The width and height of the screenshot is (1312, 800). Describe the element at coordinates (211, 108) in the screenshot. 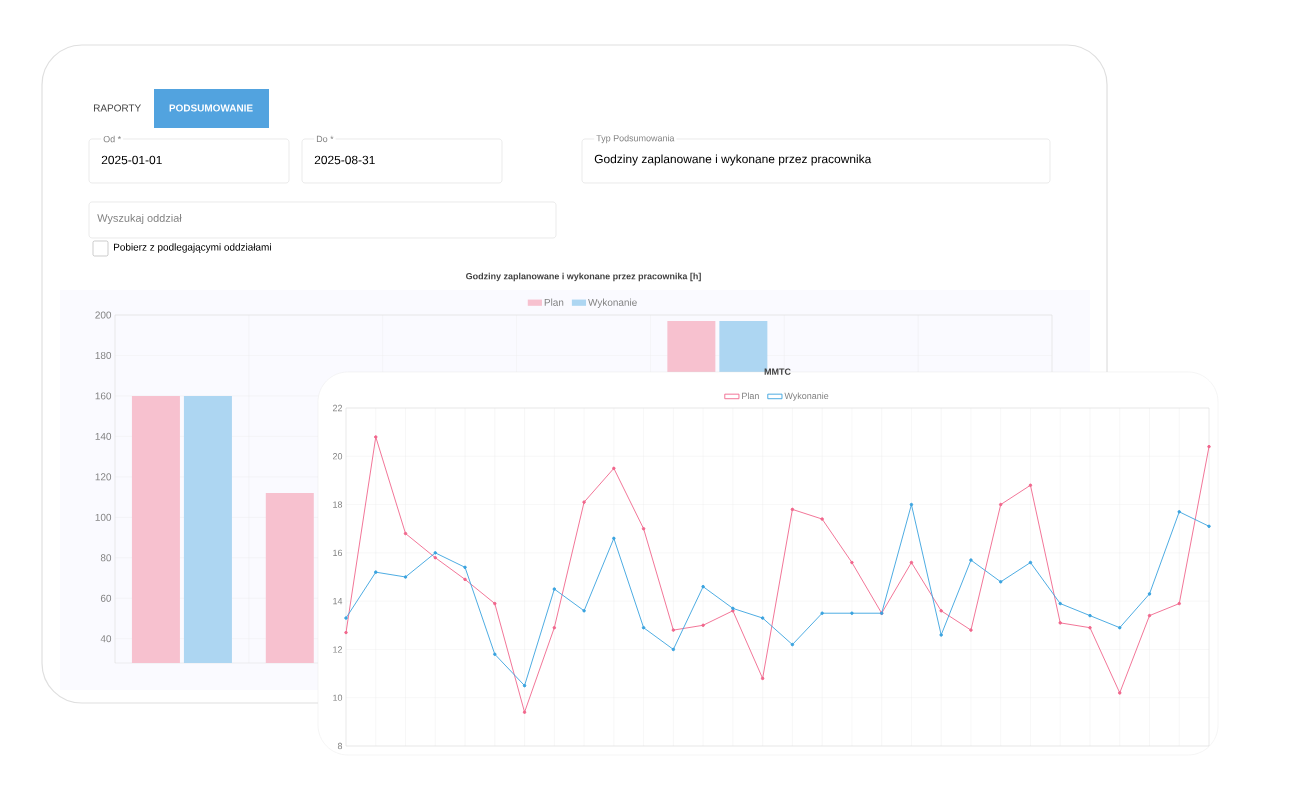

I see `text: PODSUMOWANIE` at that location.